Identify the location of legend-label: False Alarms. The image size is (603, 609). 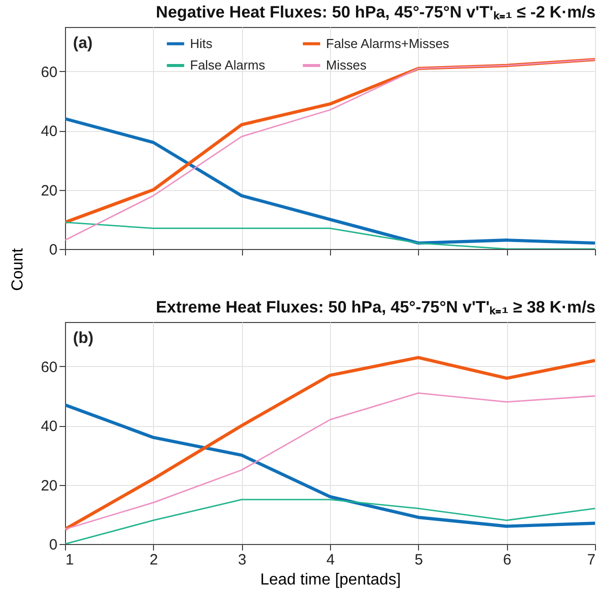
(228, 65).